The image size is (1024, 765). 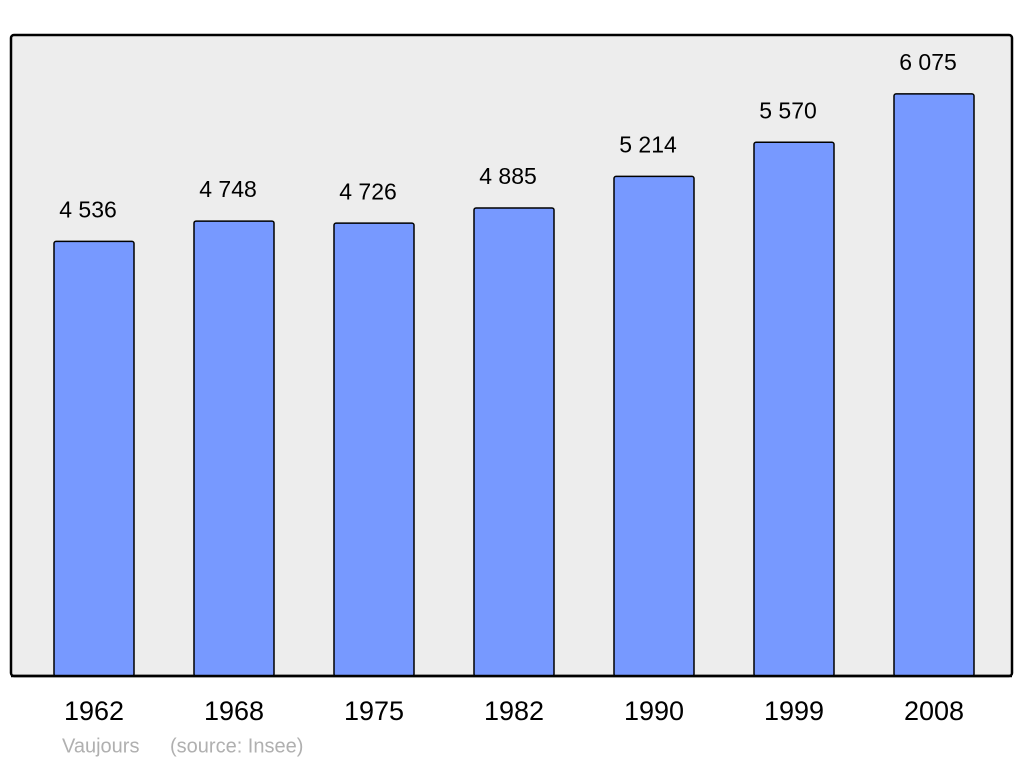 What do you see at coordinates (100, 746) in the screenshot?
I see `chart-title: Vaujours` at bounding box center [100, 746].